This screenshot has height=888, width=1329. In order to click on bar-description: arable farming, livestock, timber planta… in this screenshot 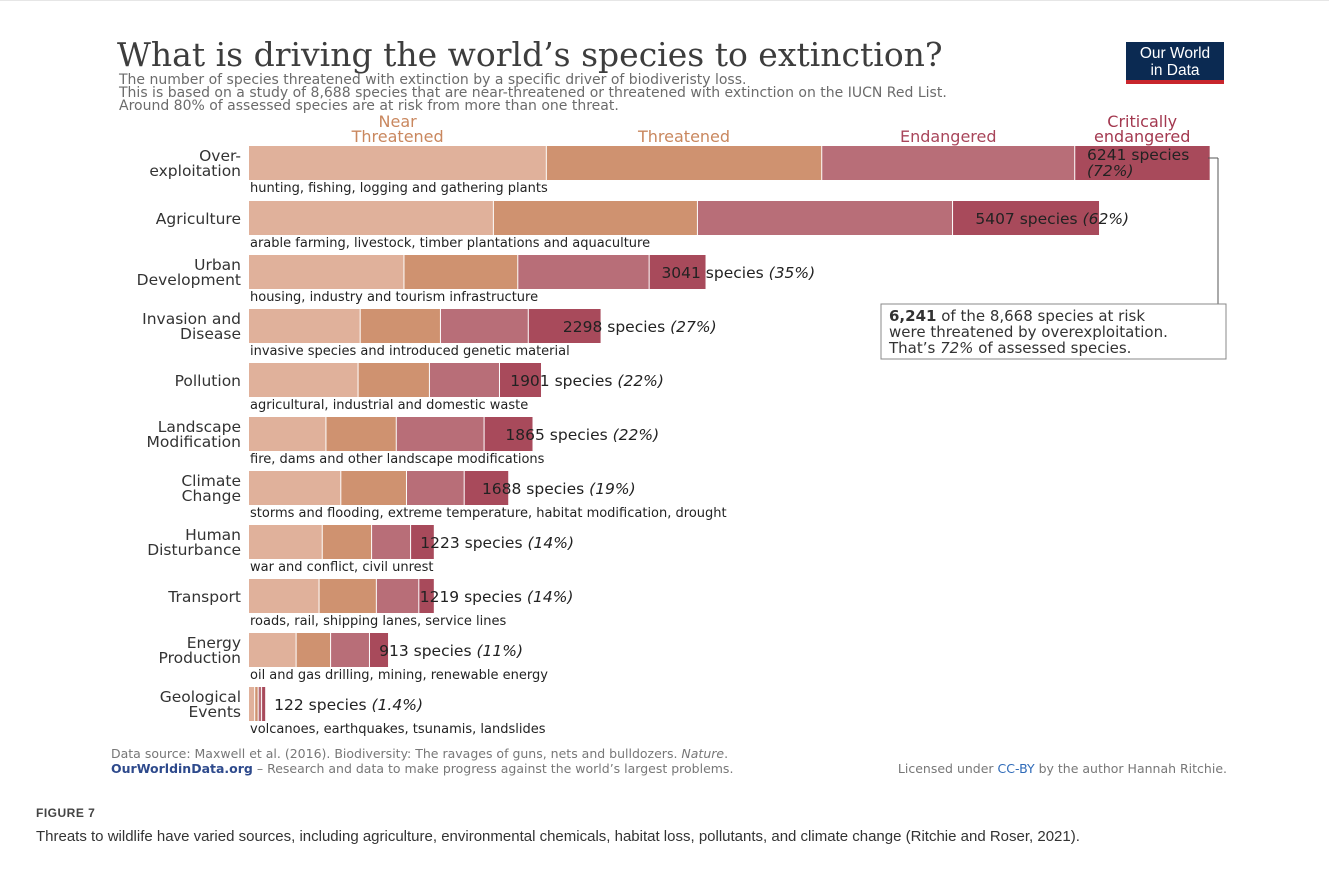, I will do `click(450, 243)`.